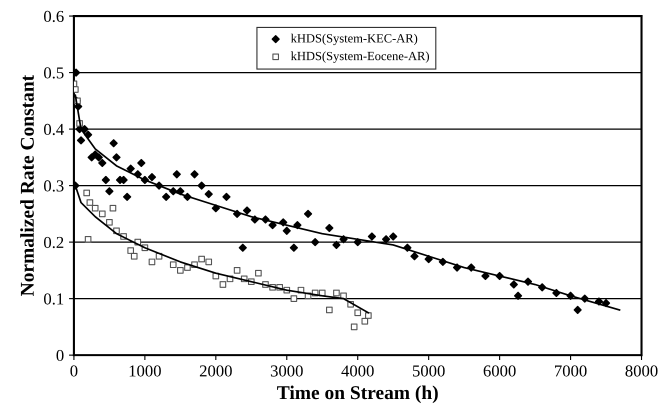 The width and height of the screenshot is (660, 412). What do you see at coordinates (571, 371) in the screenshot?
I see `x-tick-label: 7000` at bounding box center [571, 371].